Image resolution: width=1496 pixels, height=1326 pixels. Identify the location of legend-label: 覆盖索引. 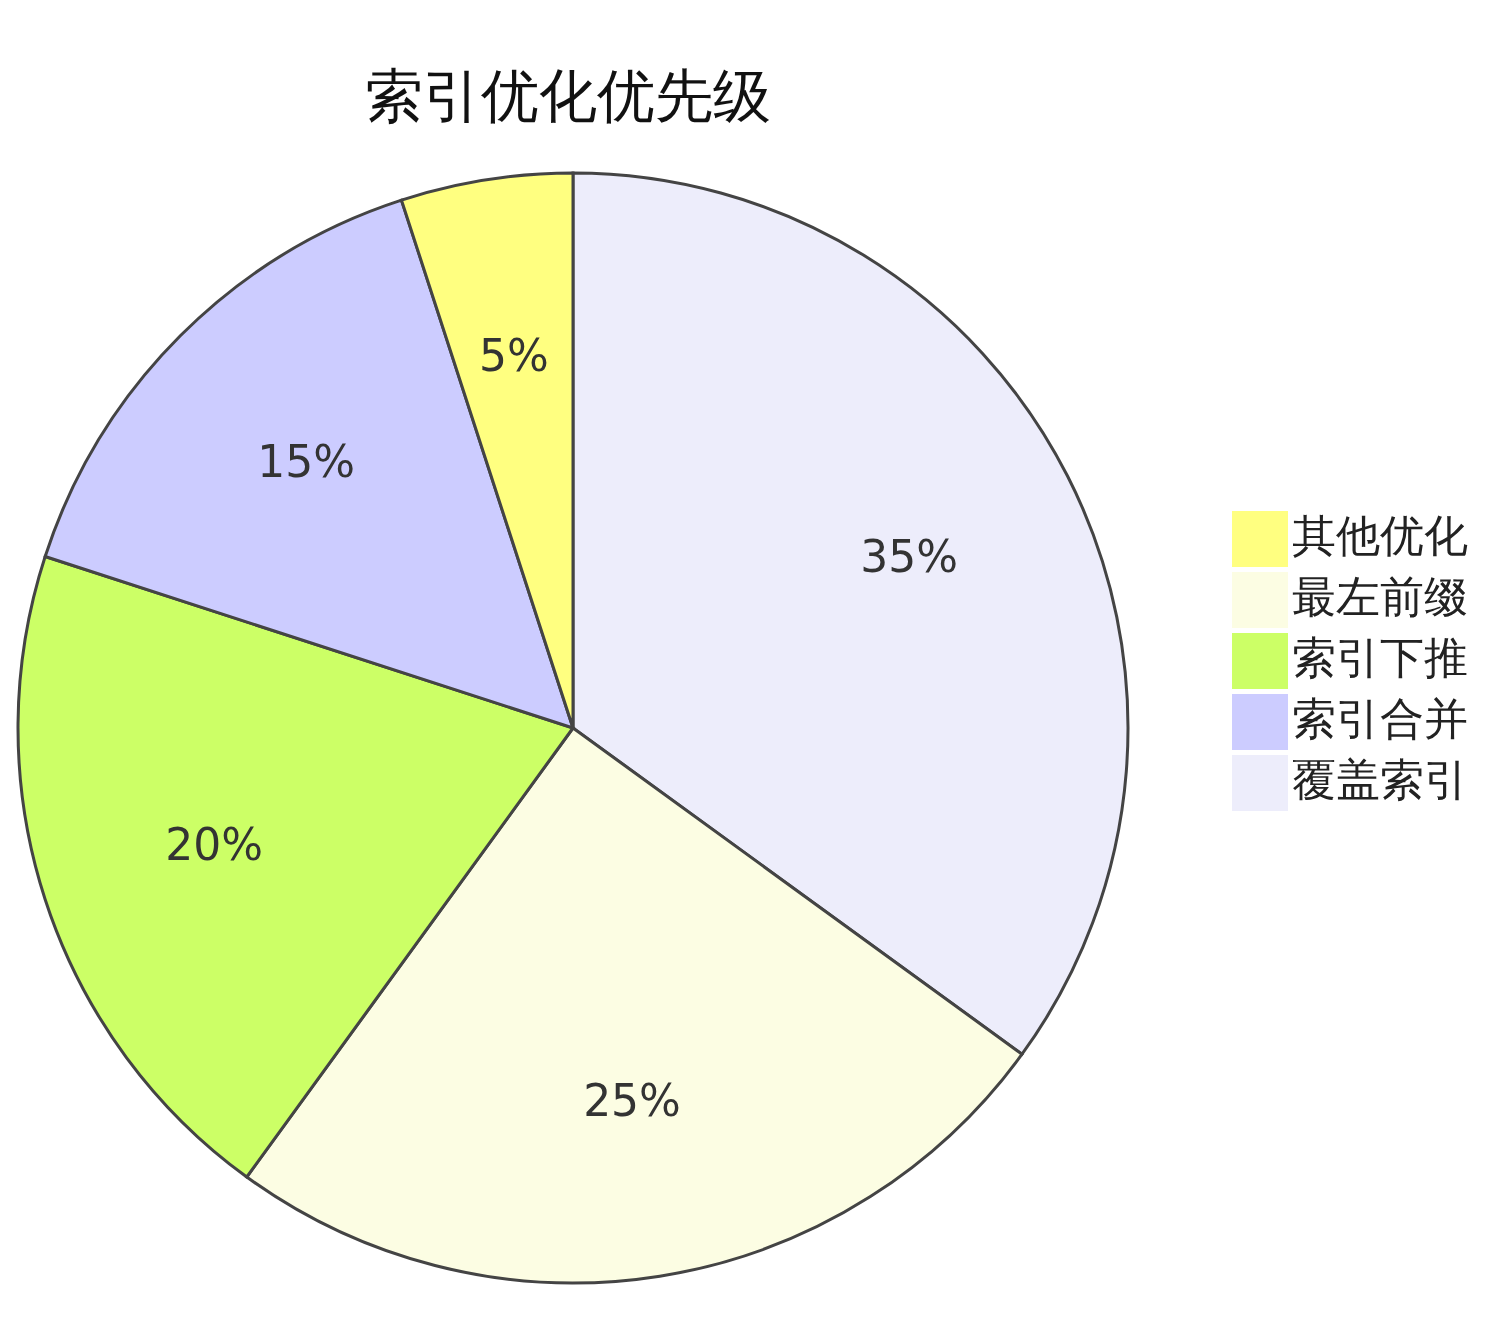
(1380, 779).